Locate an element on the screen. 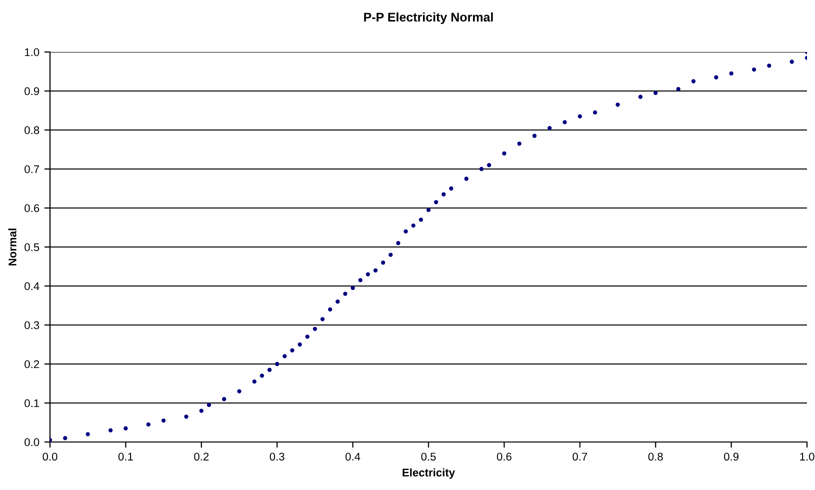  y-tick-label: 0.1 is located at coordinates (32, 403).